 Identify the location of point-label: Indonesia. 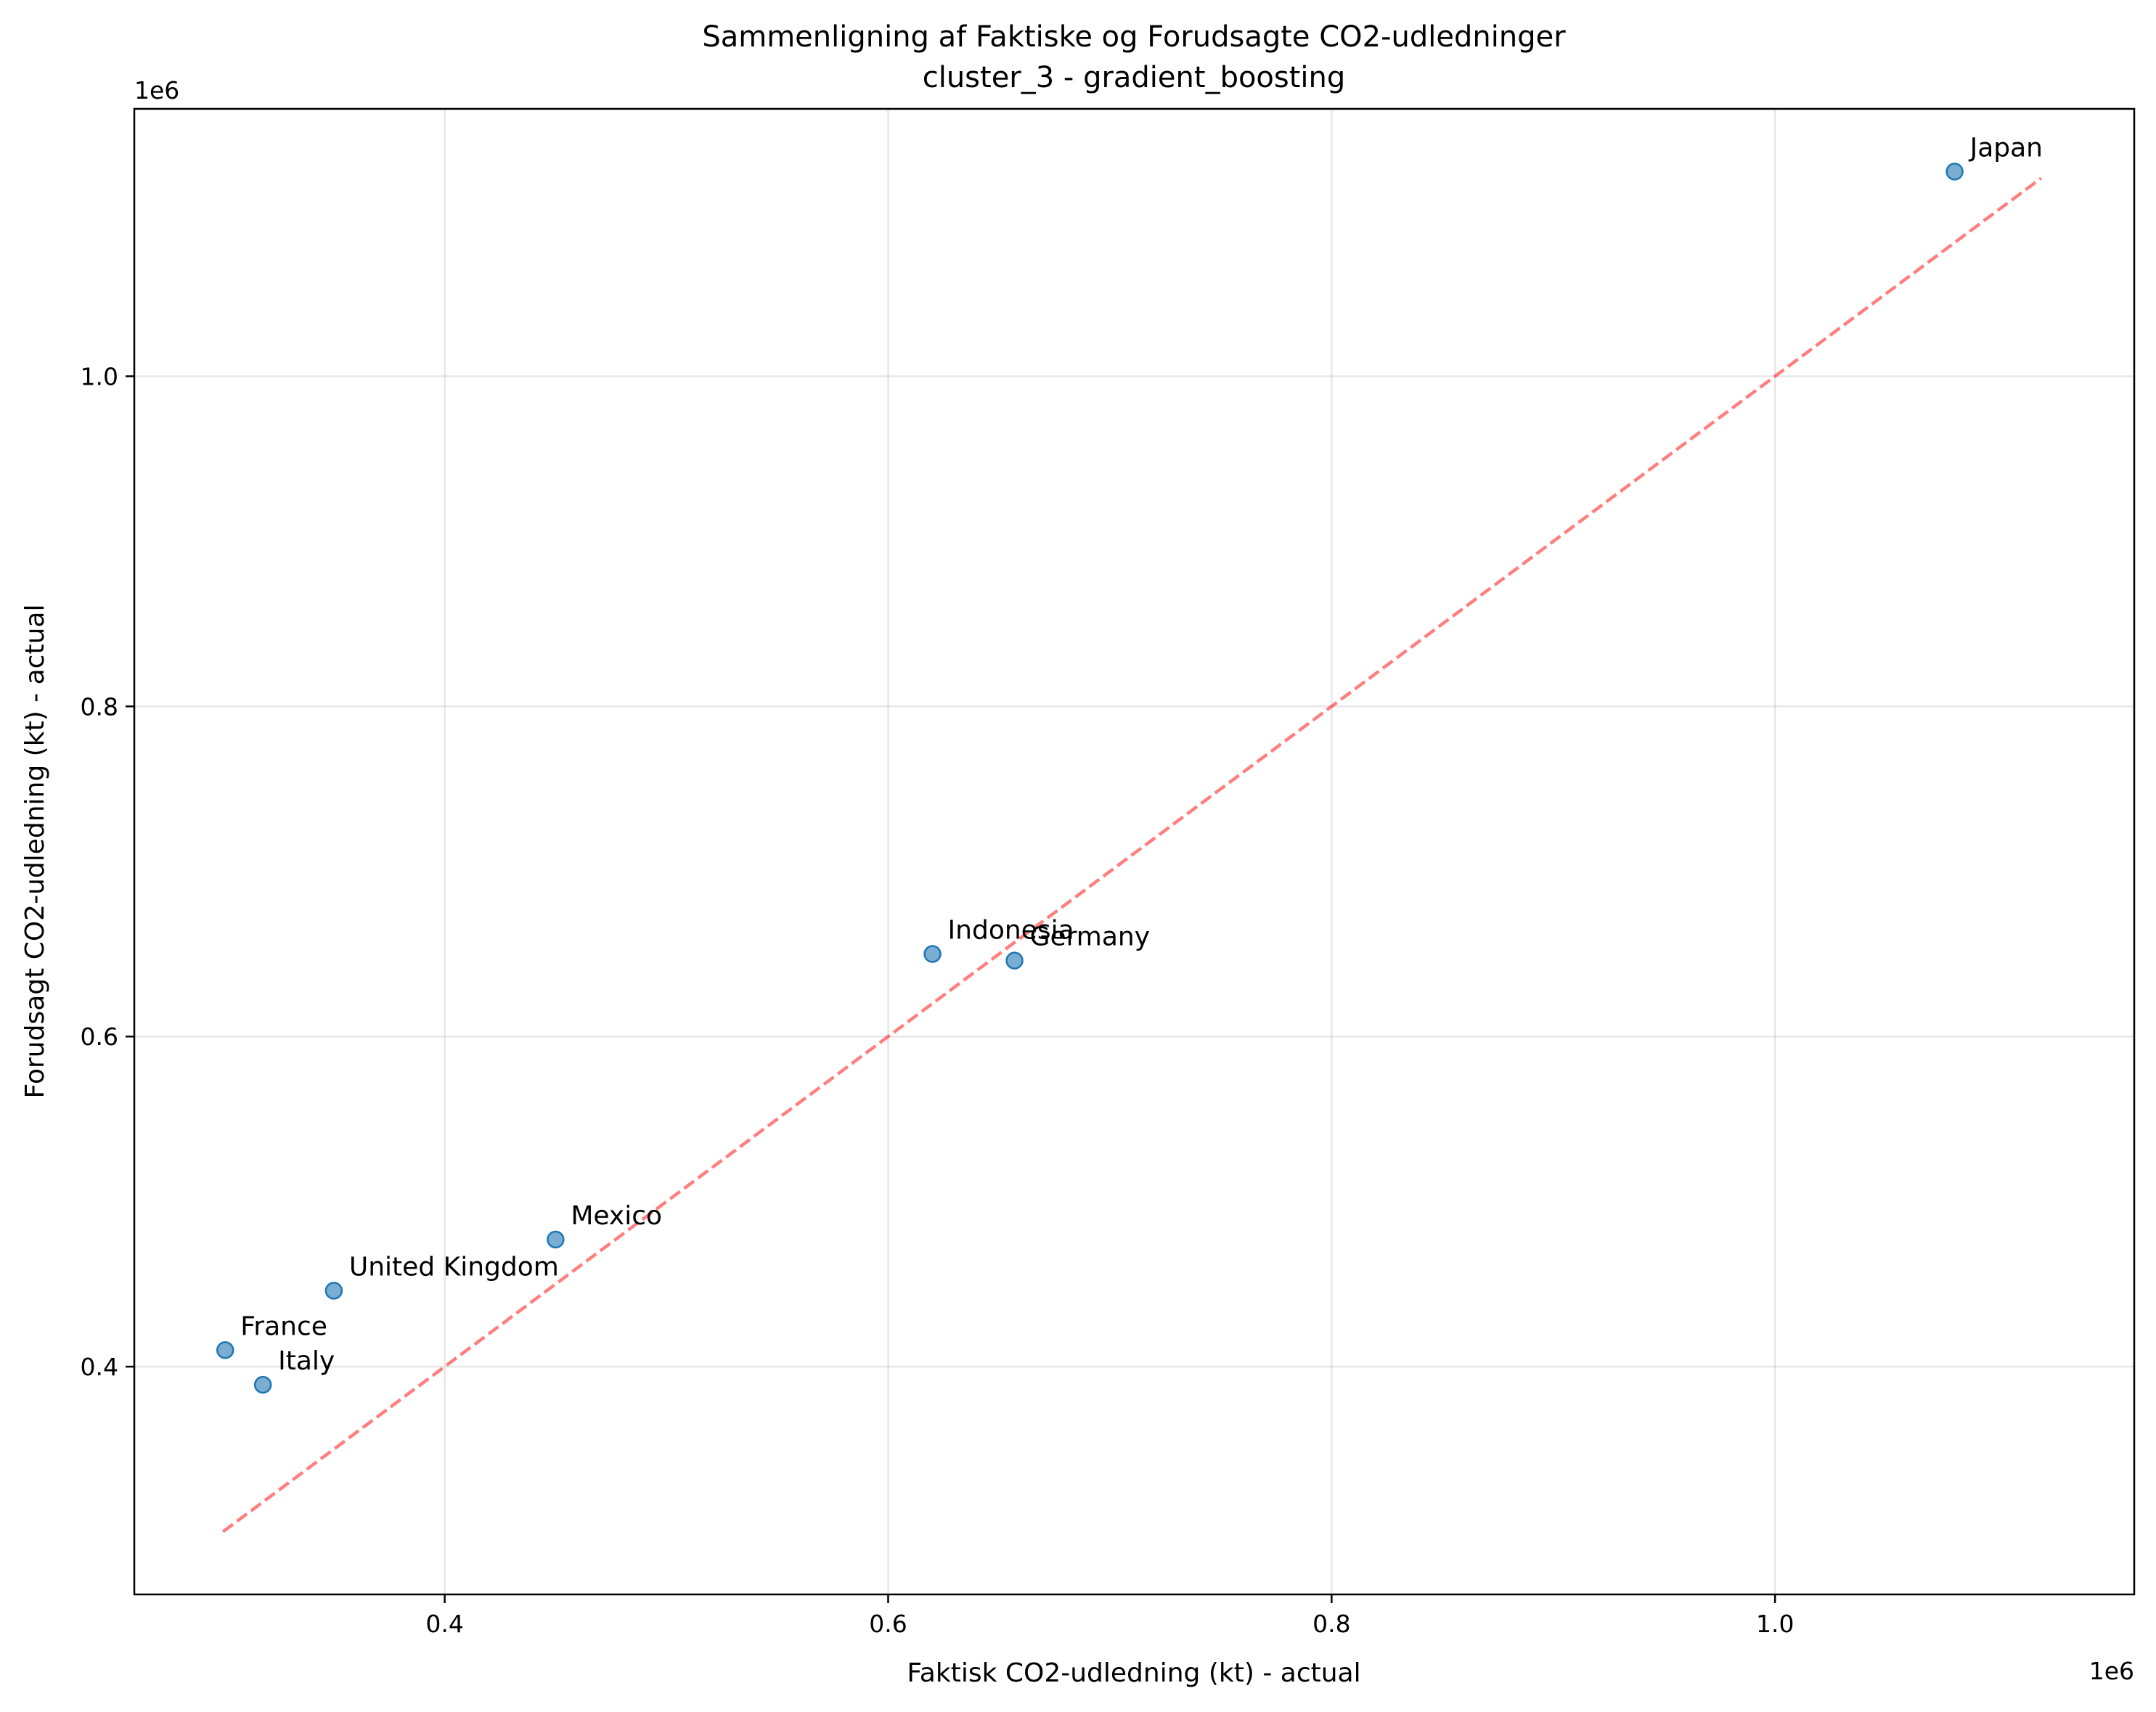
(1011, 931).